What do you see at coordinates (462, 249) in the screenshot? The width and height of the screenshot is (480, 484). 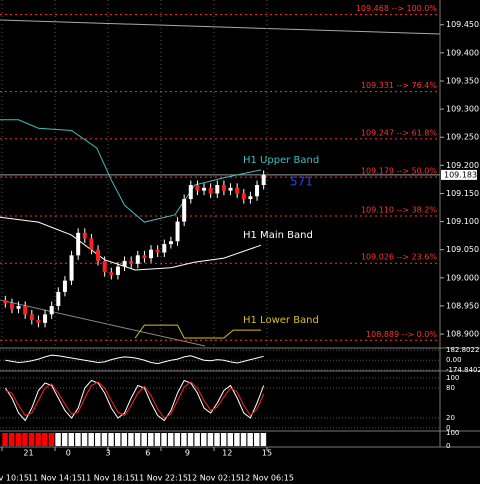 I see `y-tick-label: 109.050` at bounding box center [462, 249].